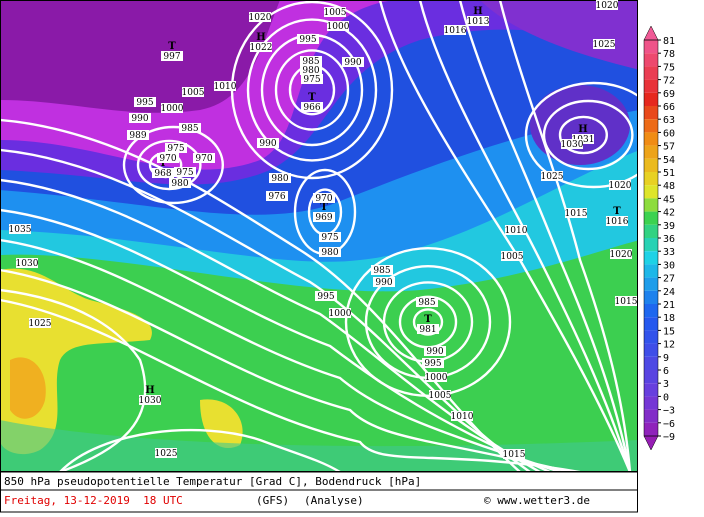 The height and width of the screenshot is (517, 704). What do you see at coordinates (669, 239) in the screenshot?
I see `colorbar-tick-label: 36` at bounding box center [669, 239].